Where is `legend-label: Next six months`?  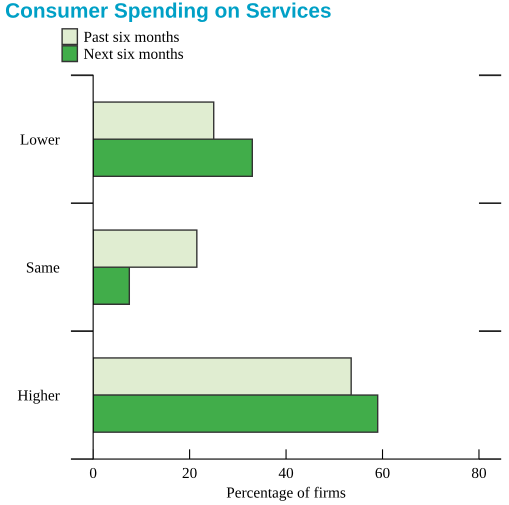 legend-label: Next six months is located at coordinates (134, 53).